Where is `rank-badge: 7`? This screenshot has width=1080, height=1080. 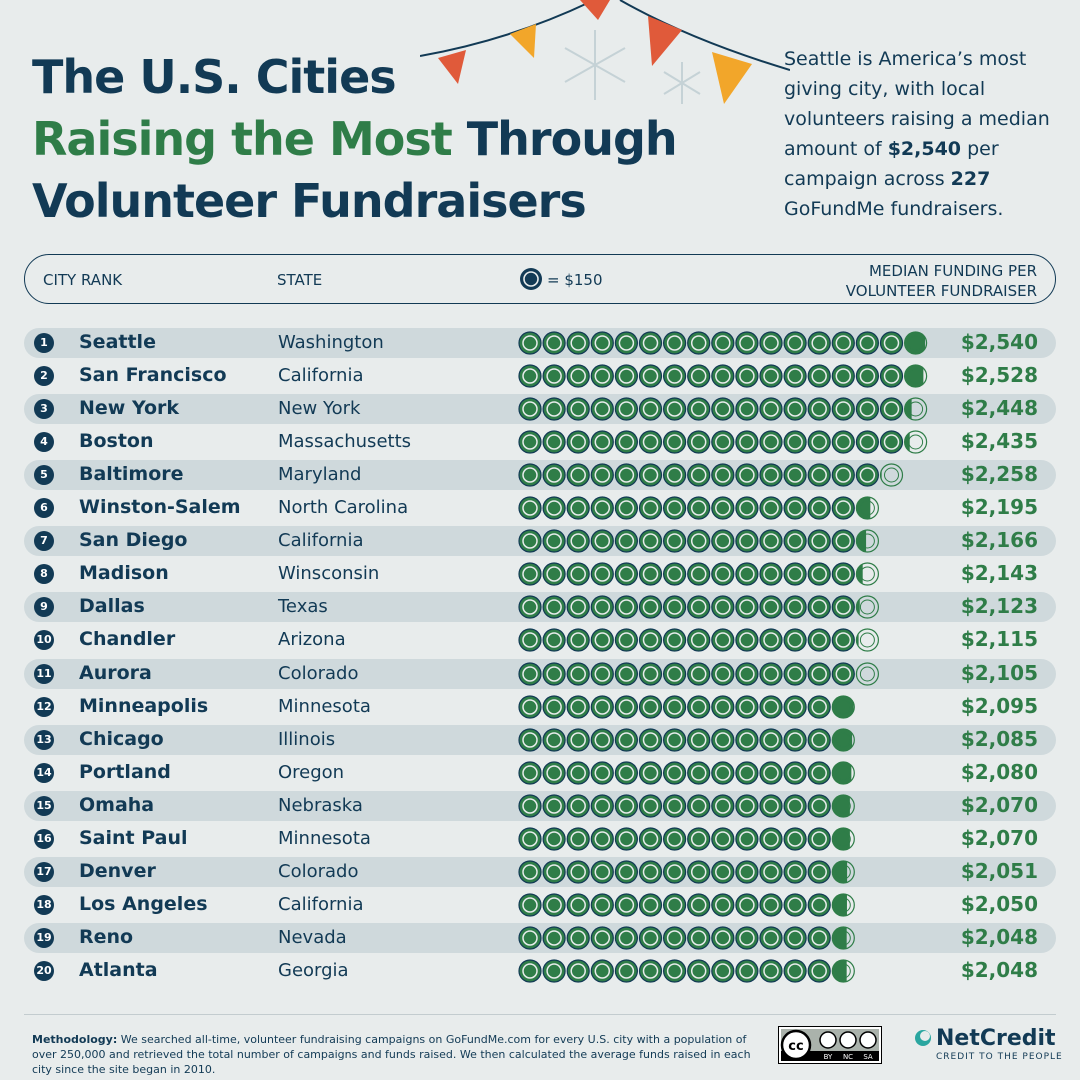
rank-badge: 7 is located at coordinates (44, 541).